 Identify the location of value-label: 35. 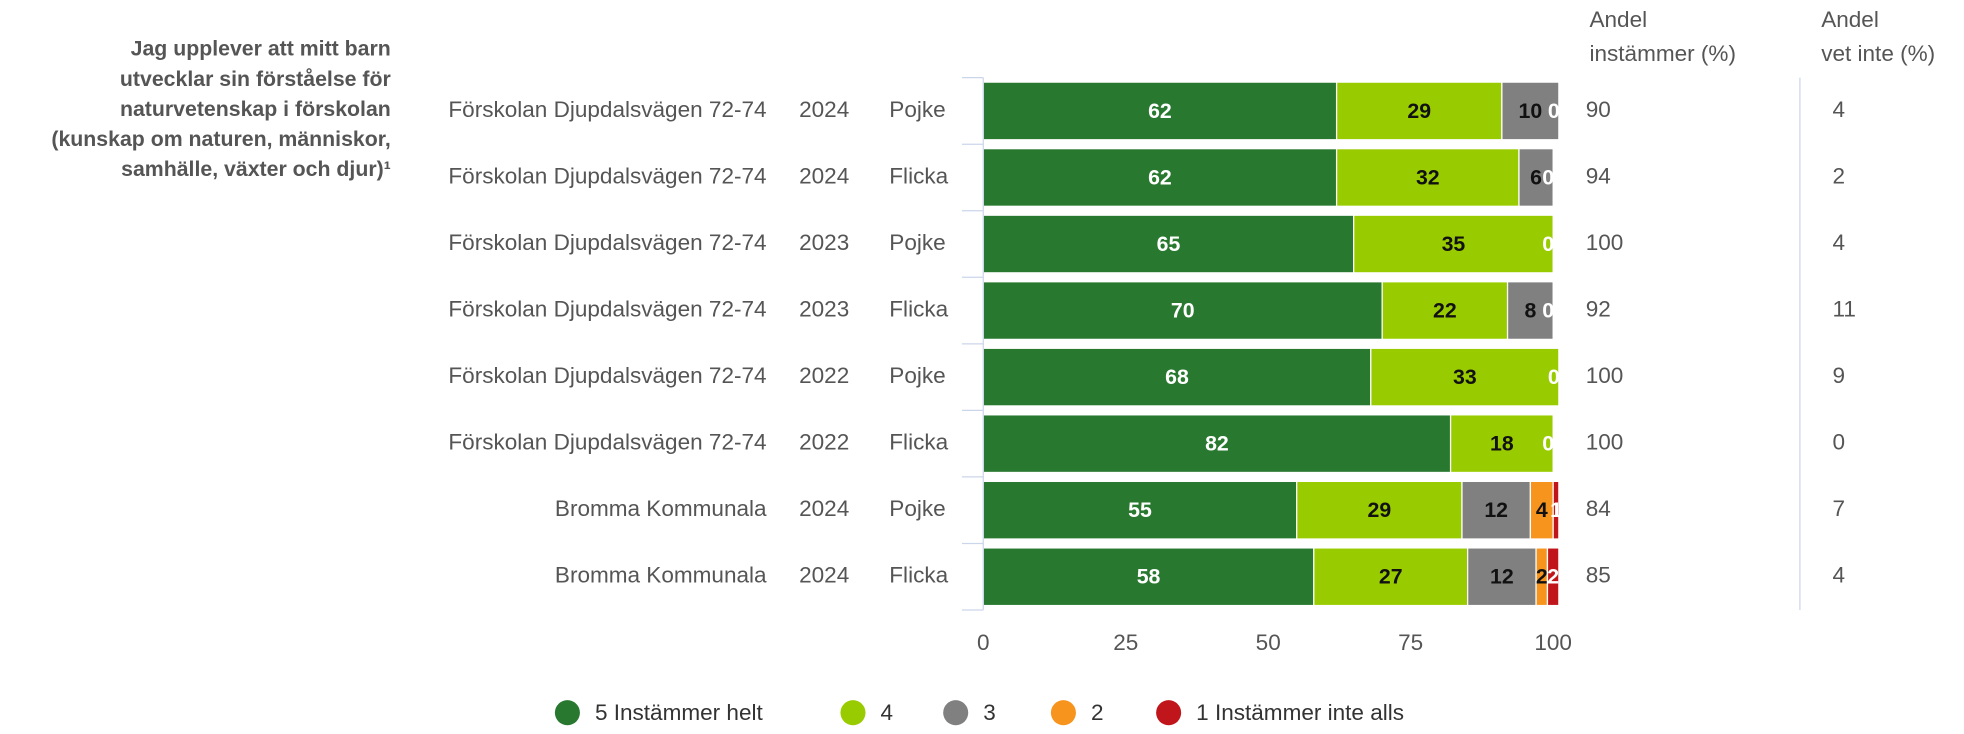
(1454, 244).